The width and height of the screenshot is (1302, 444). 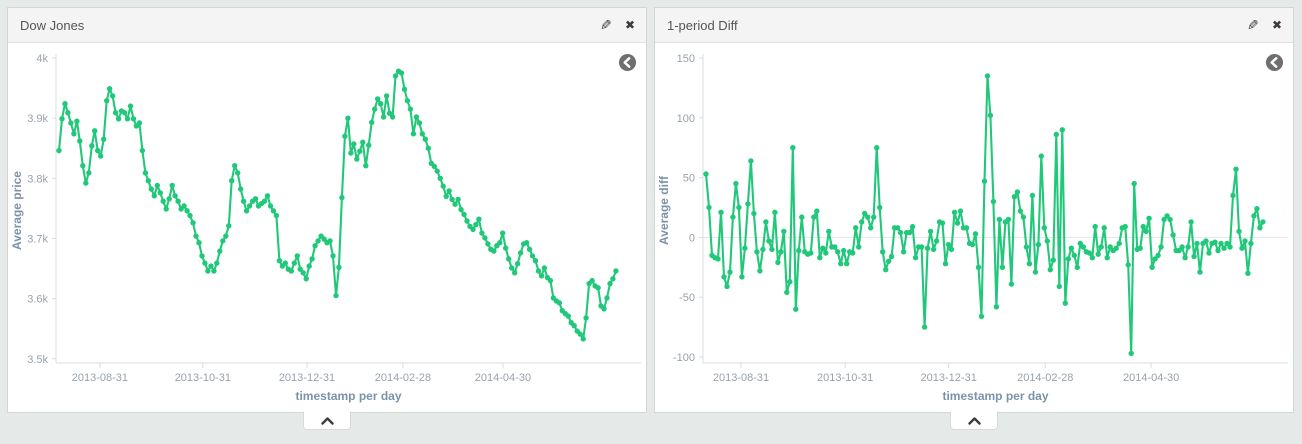 I want to click on panel-header: 1-period Diff ✎ ✖, so click(x=974, y=25).